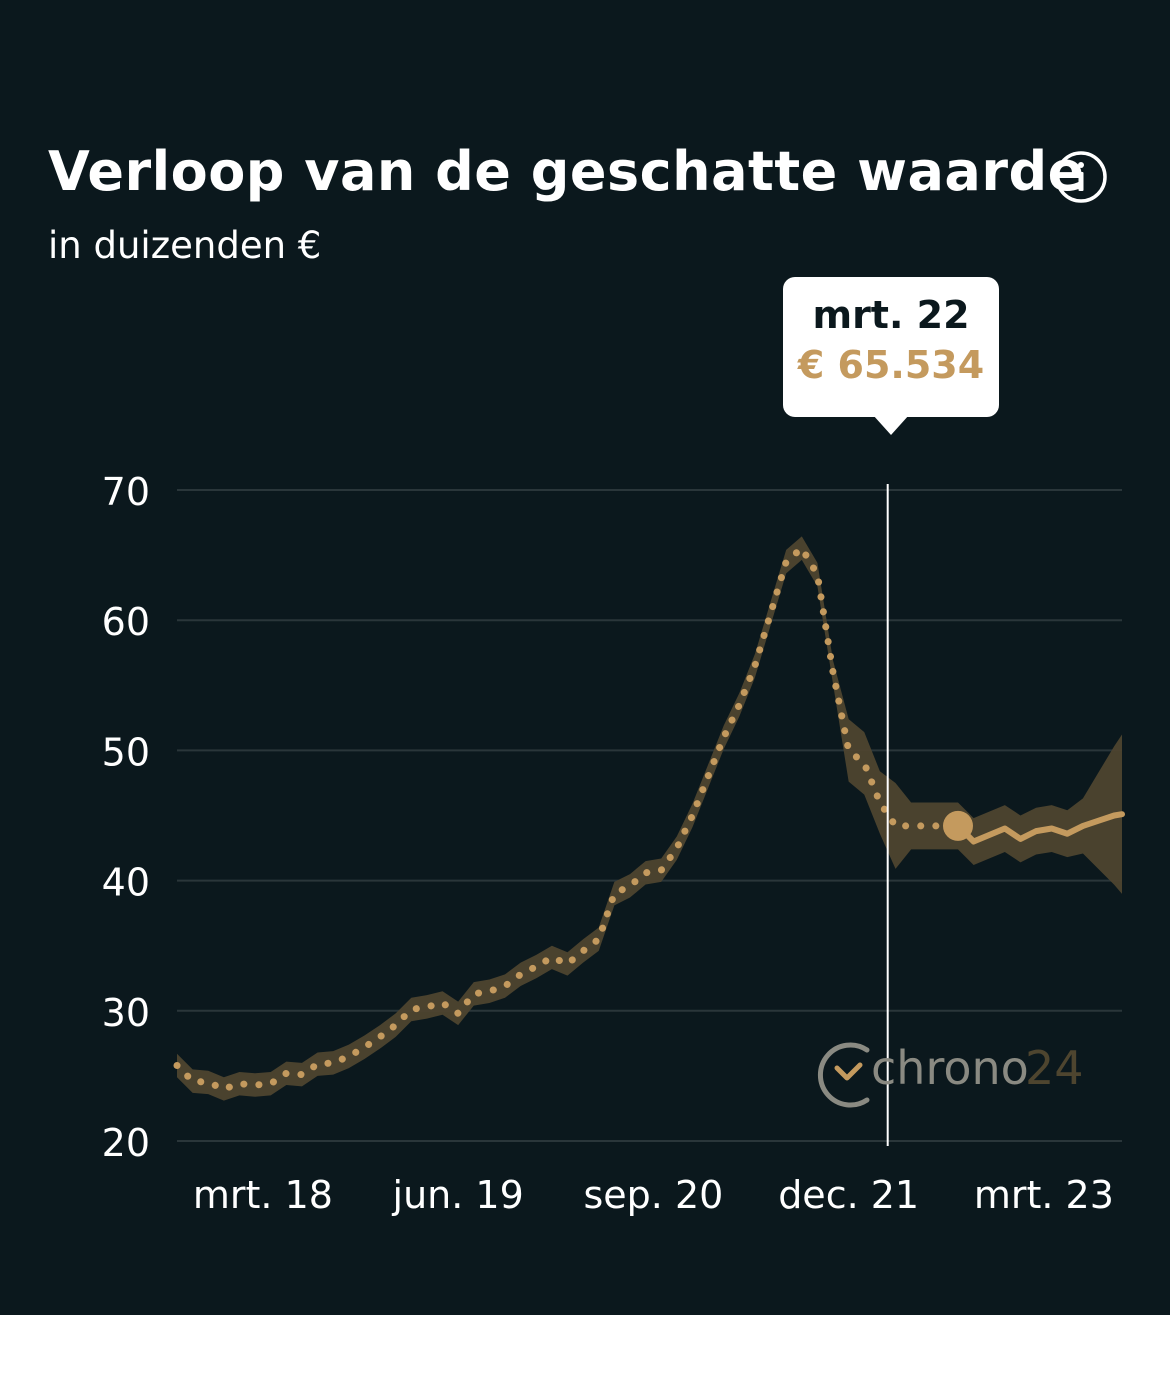 The image size is (1170, 1376). What do you see at coordinates (126, 883) in the screenshot?
I see `y-tick-label: 40` at bounding box center [126, 883].